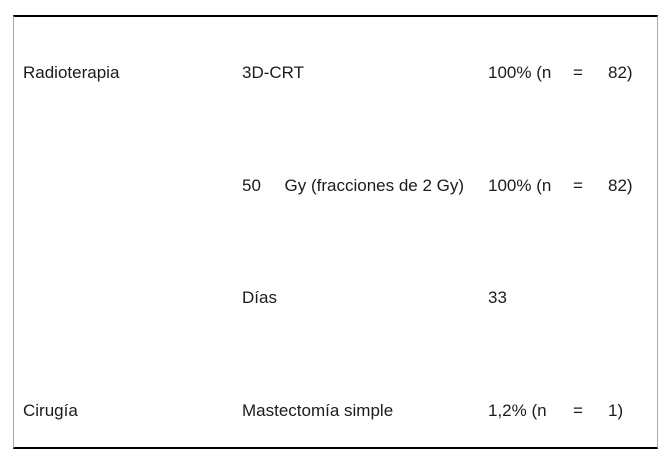 The image size is (670, 466). I want to click on value-text: 1,2% (n, so click(517, 410).